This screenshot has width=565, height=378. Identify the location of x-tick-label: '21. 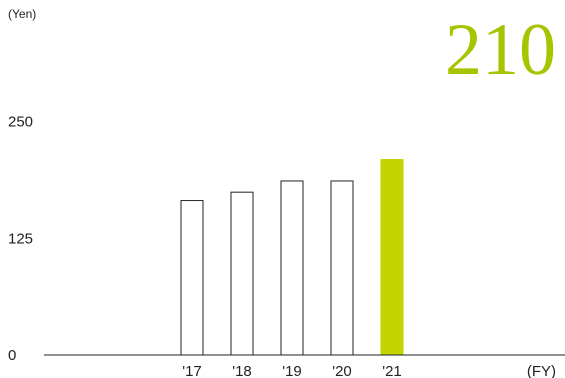
(392, 370).